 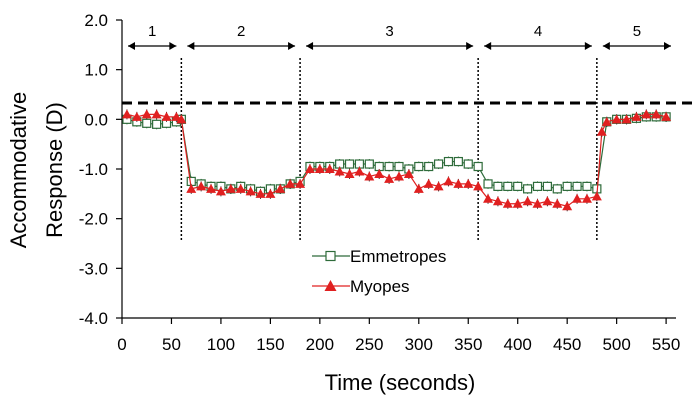 I want to click on y-tick-label: -1.0, so click(x=93, y=169).